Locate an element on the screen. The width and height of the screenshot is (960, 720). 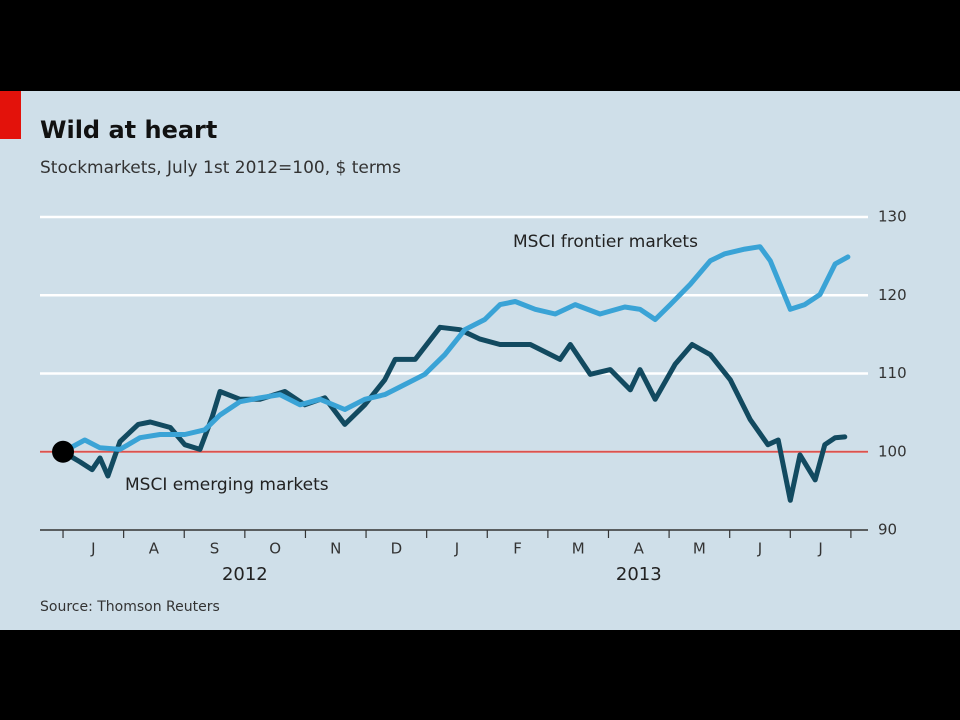
series-label: MSCI emerging markets is located at coordinates (227, 485).